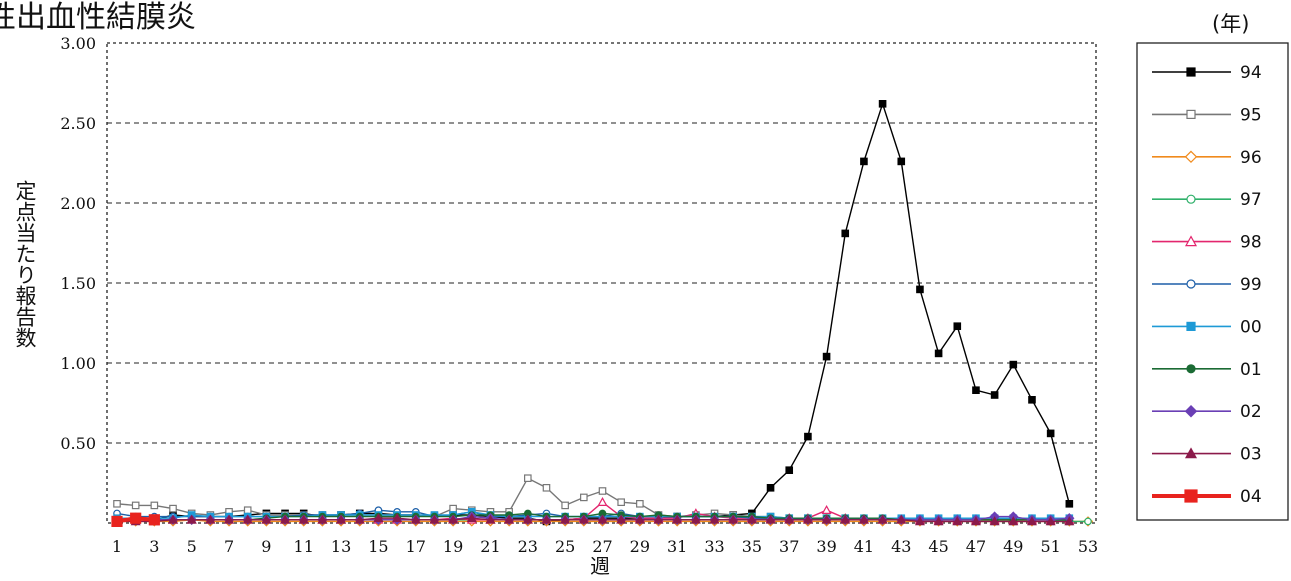 This screenshot has height=581, width=1291. I want to click on x-tick-label: 35, so click(752, 546).